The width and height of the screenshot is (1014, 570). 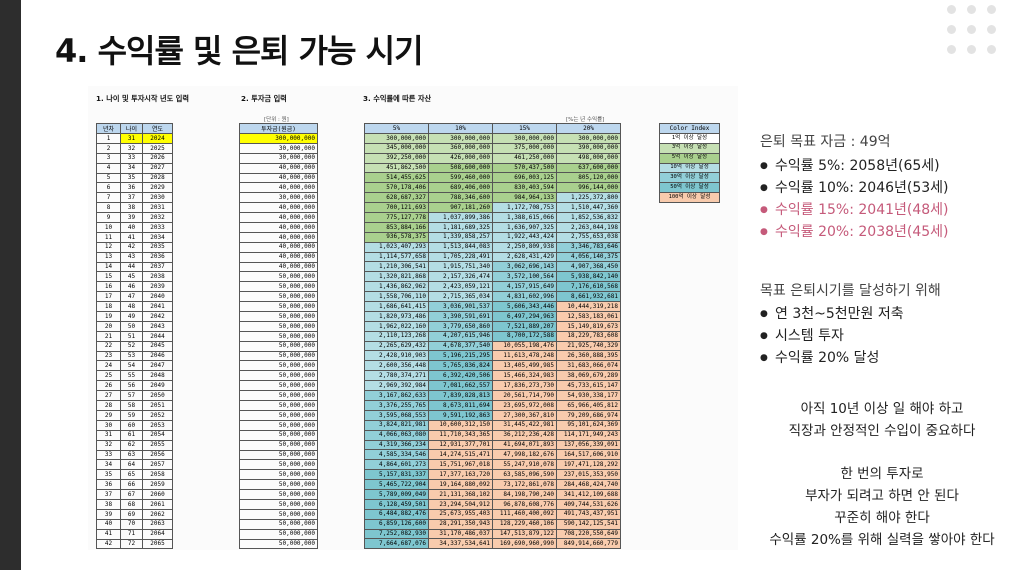 What do you see at coordinates (524, 287) in the screenshot?
I see `asset-cell: 4,157,915,649` at bounding box center [524, 287].